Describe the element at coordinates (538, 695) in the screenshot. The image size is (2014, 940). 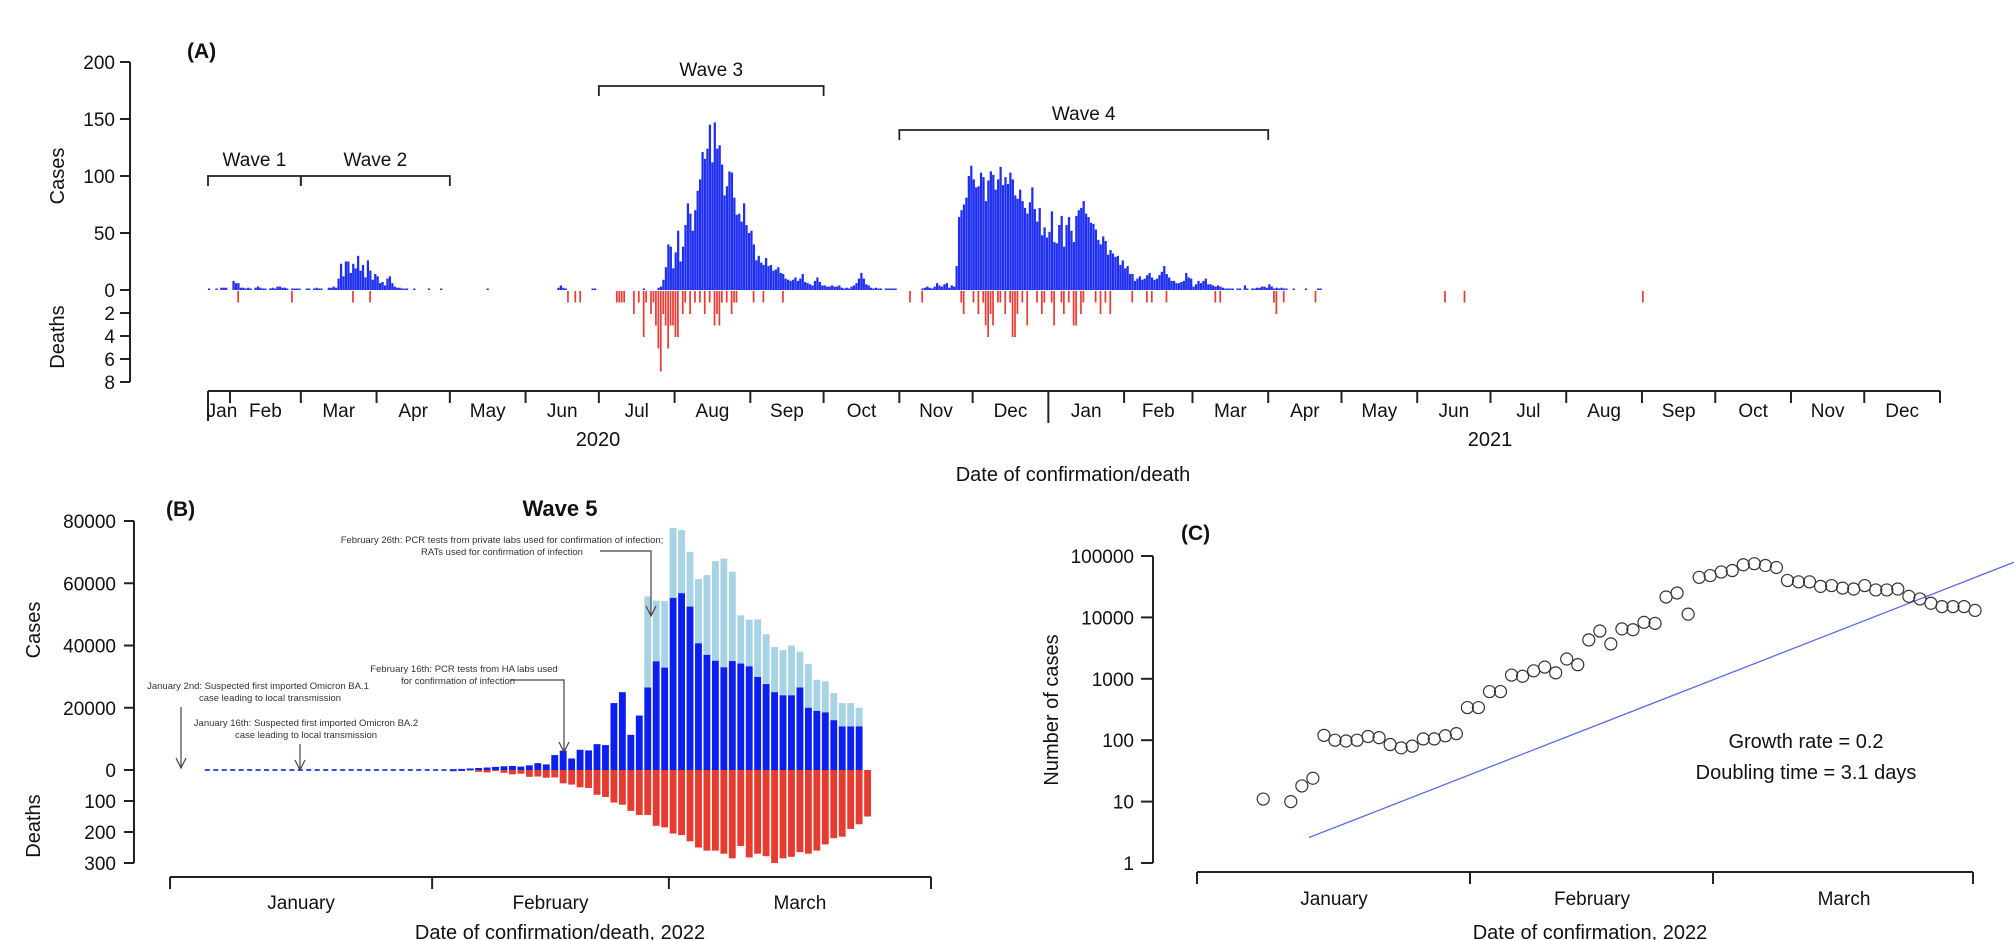
I see `panel-b-bars` at that location.